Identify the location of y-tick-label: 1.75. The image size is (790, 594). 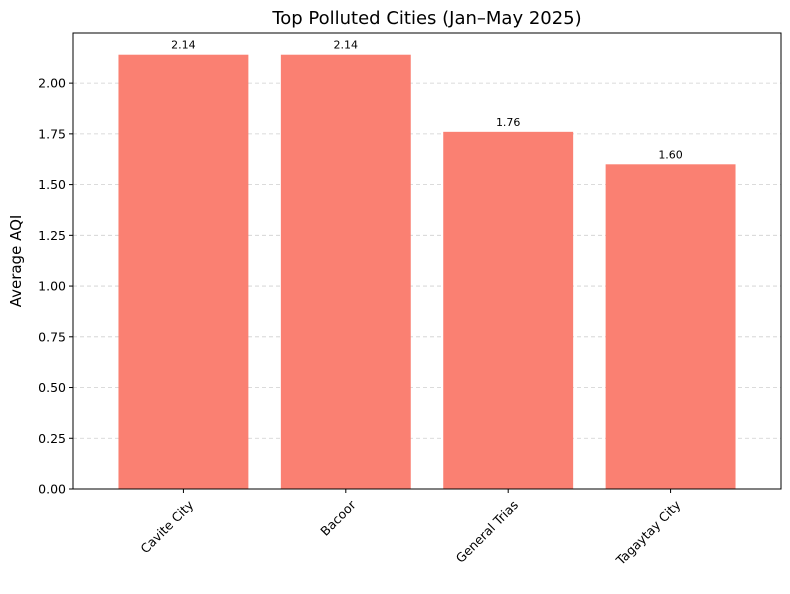
(52, 133).